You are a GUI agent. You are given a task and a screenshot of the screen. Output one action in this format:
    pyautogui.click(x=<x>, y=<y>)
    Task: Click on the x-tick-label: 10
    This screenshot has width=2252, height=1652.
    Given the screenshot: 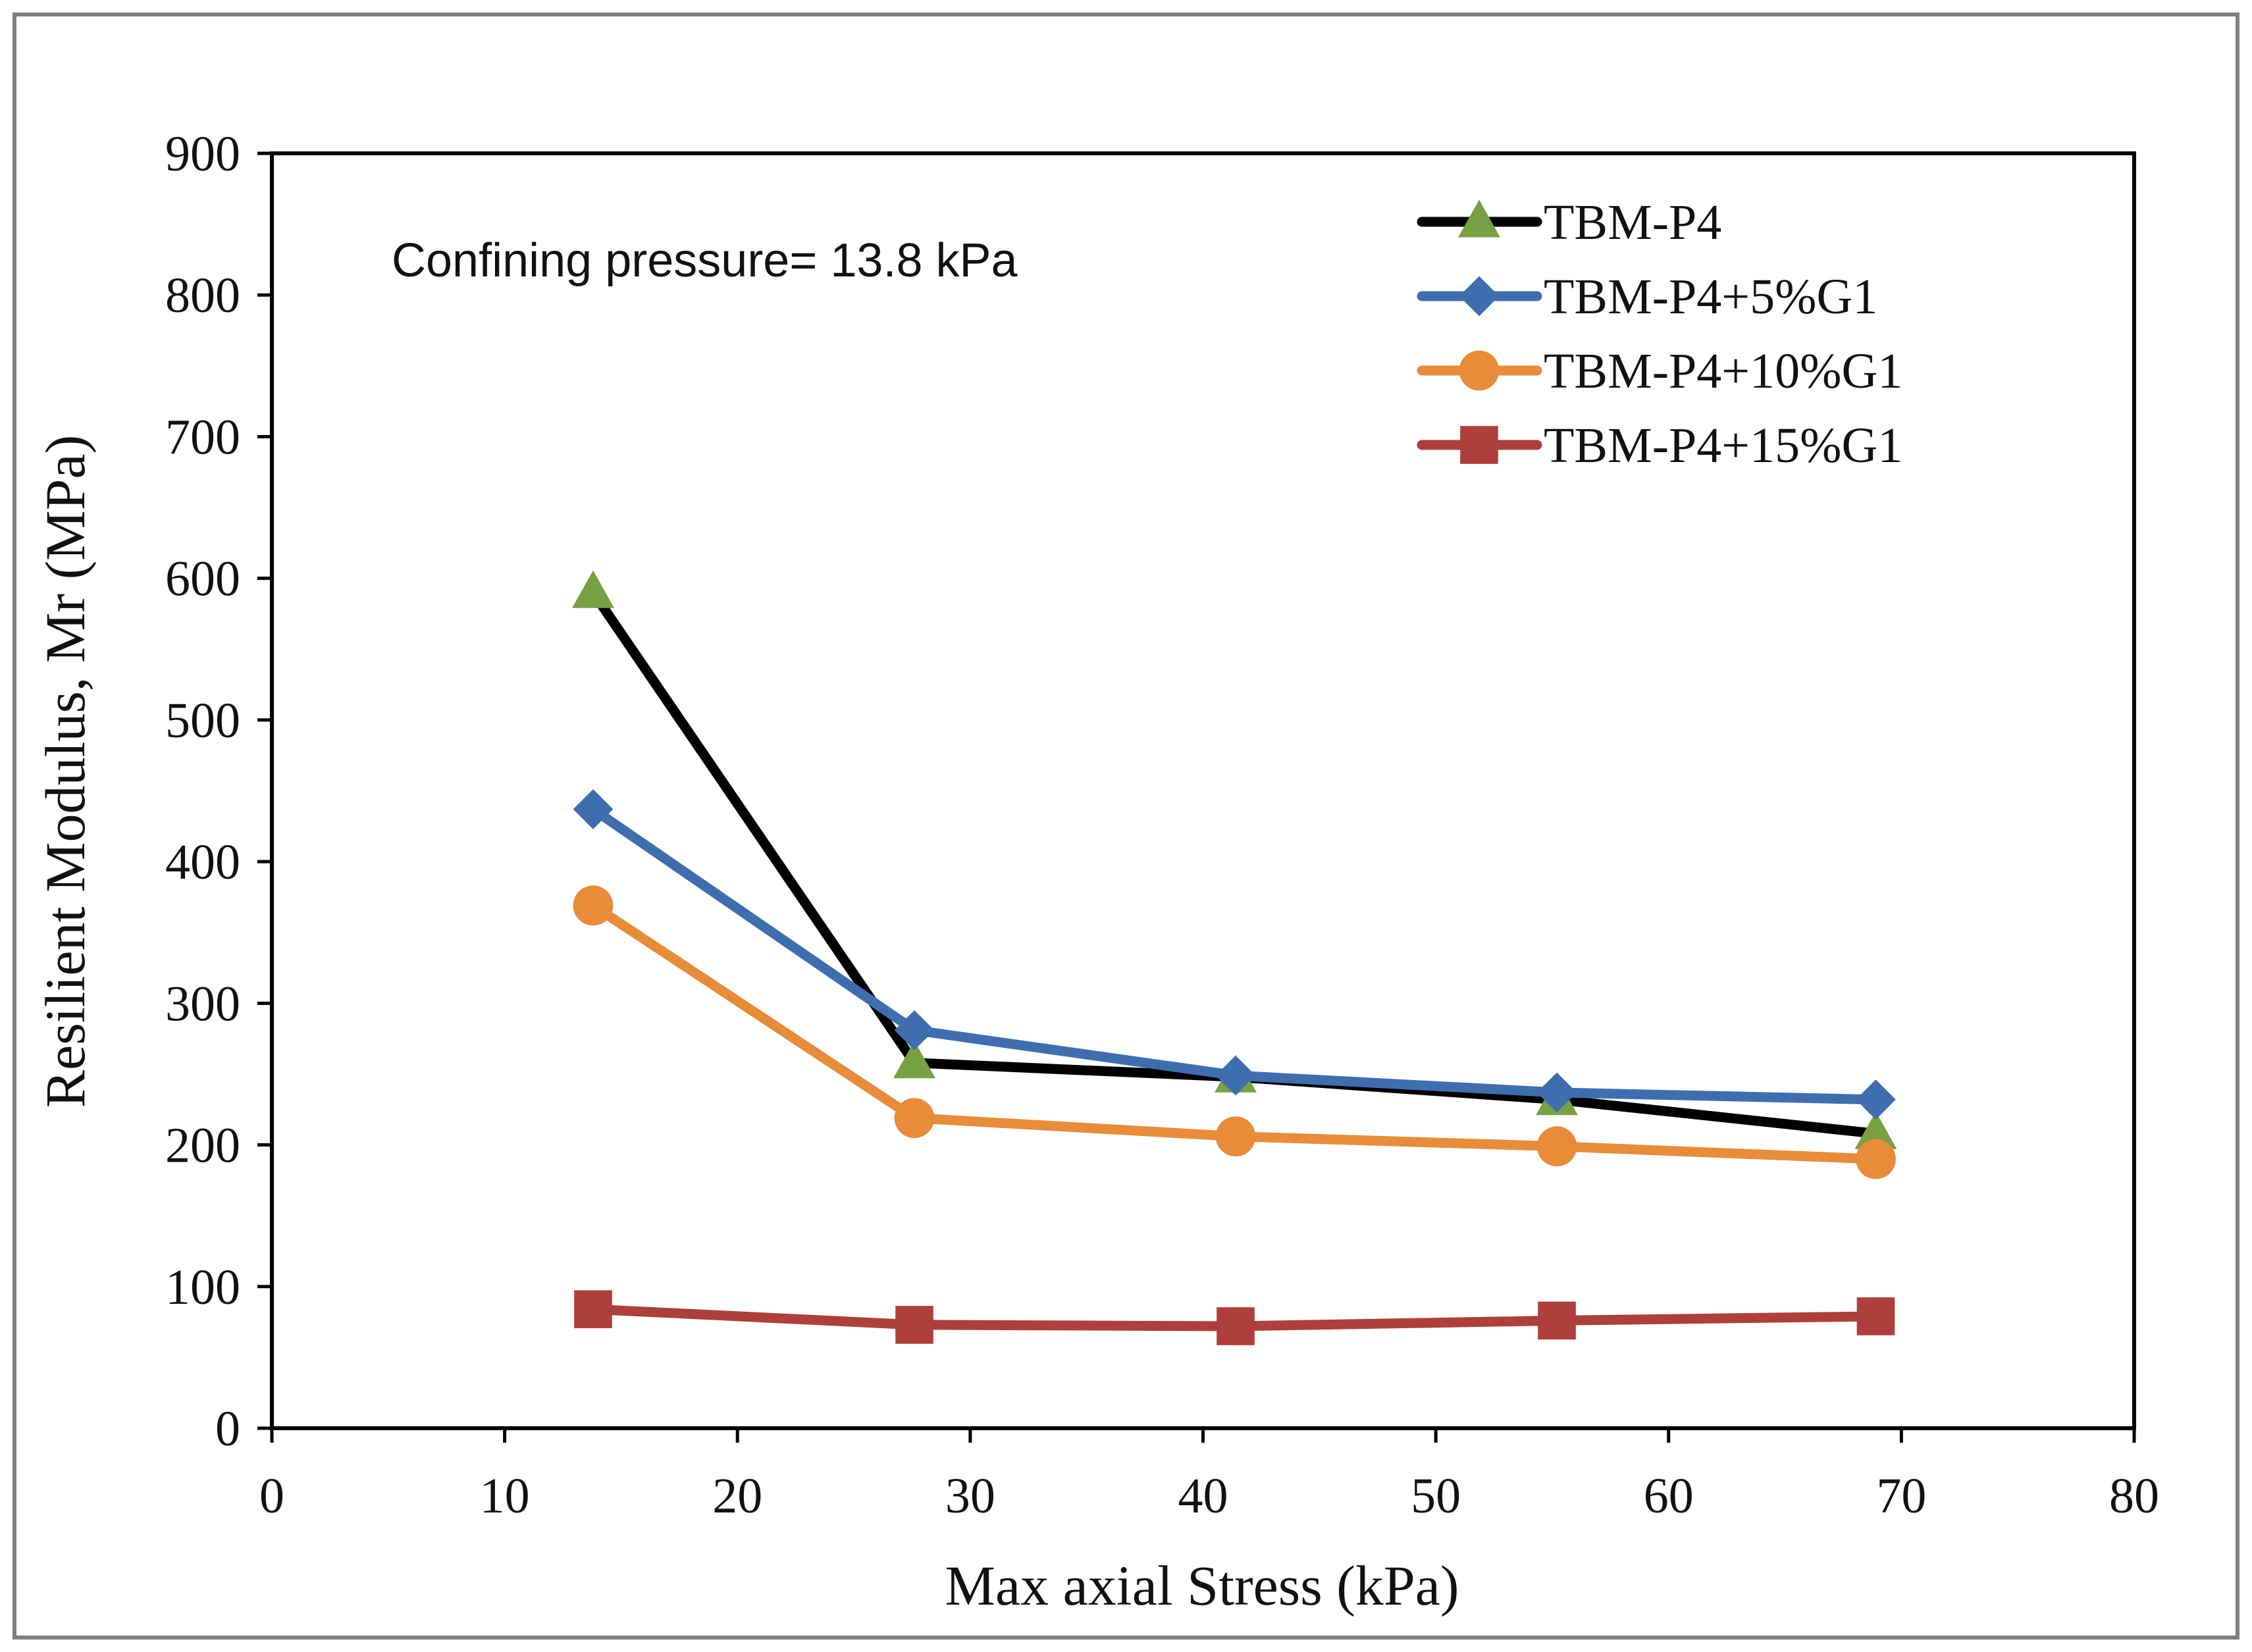 What is the action you would take?
    pyautogui.click(x=505, y=1496)
    